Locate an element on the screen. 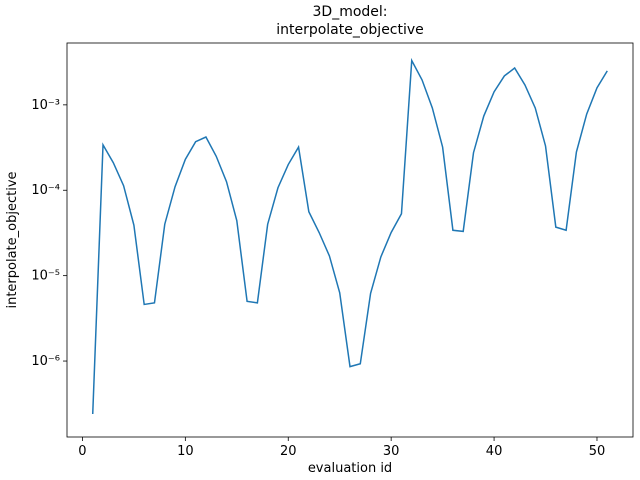 The width and height of the screenshot is (640, 480). y-tick-label: 10⁻⁶ is located at coordinates (45, 361).